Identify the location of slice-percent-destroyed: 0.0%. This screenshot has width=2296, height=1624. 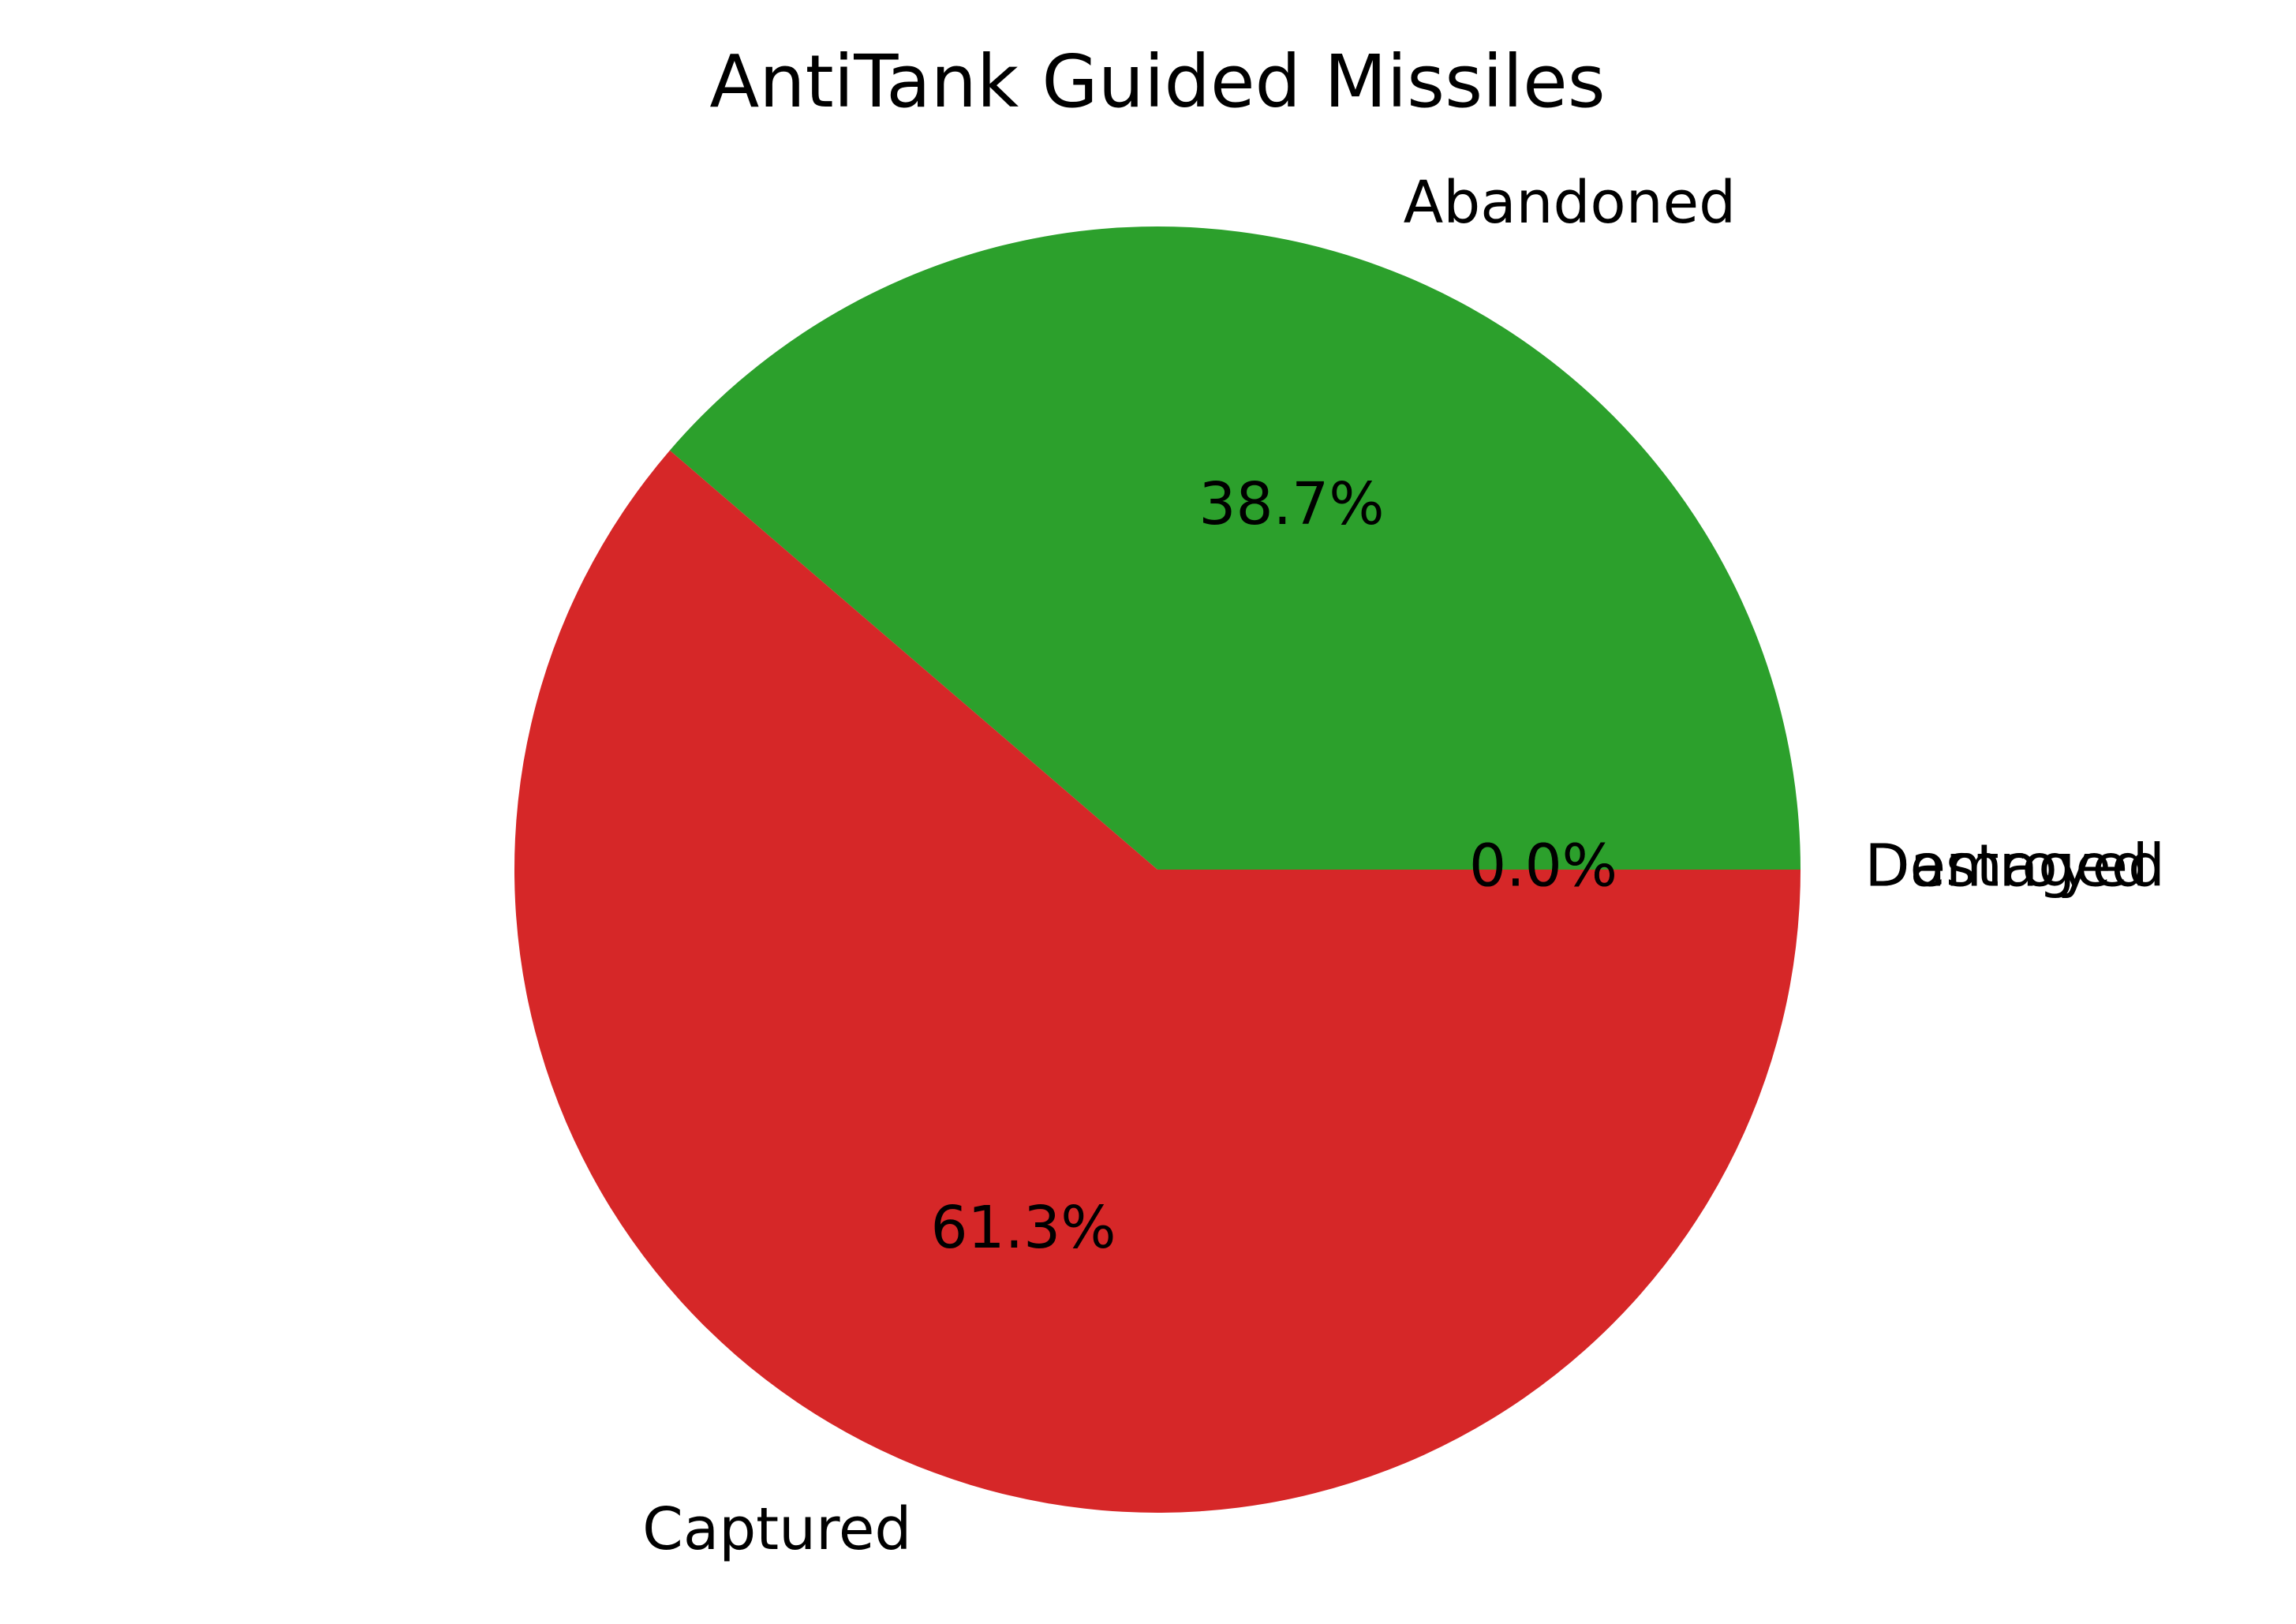
(1543, 866).